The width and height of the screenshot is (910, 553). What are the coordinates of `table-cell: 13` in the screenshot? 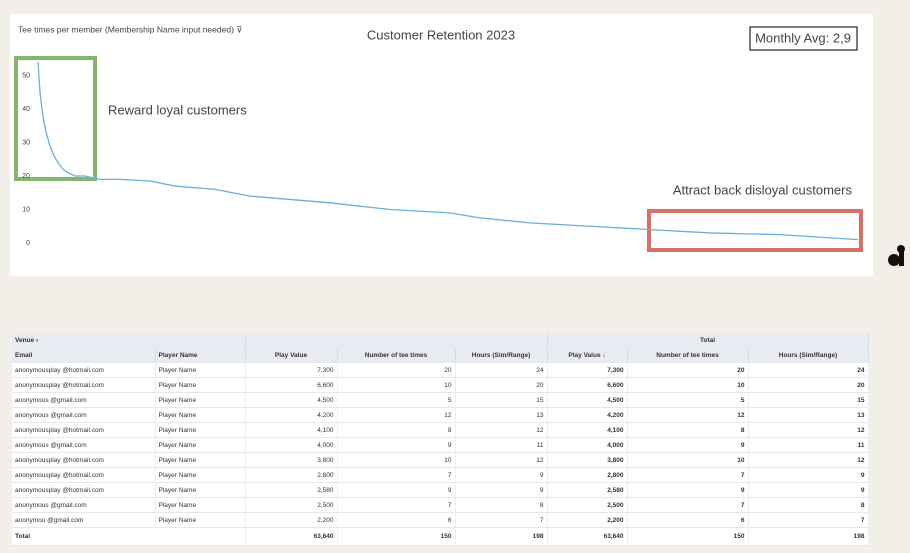 It's located at (808, 415).